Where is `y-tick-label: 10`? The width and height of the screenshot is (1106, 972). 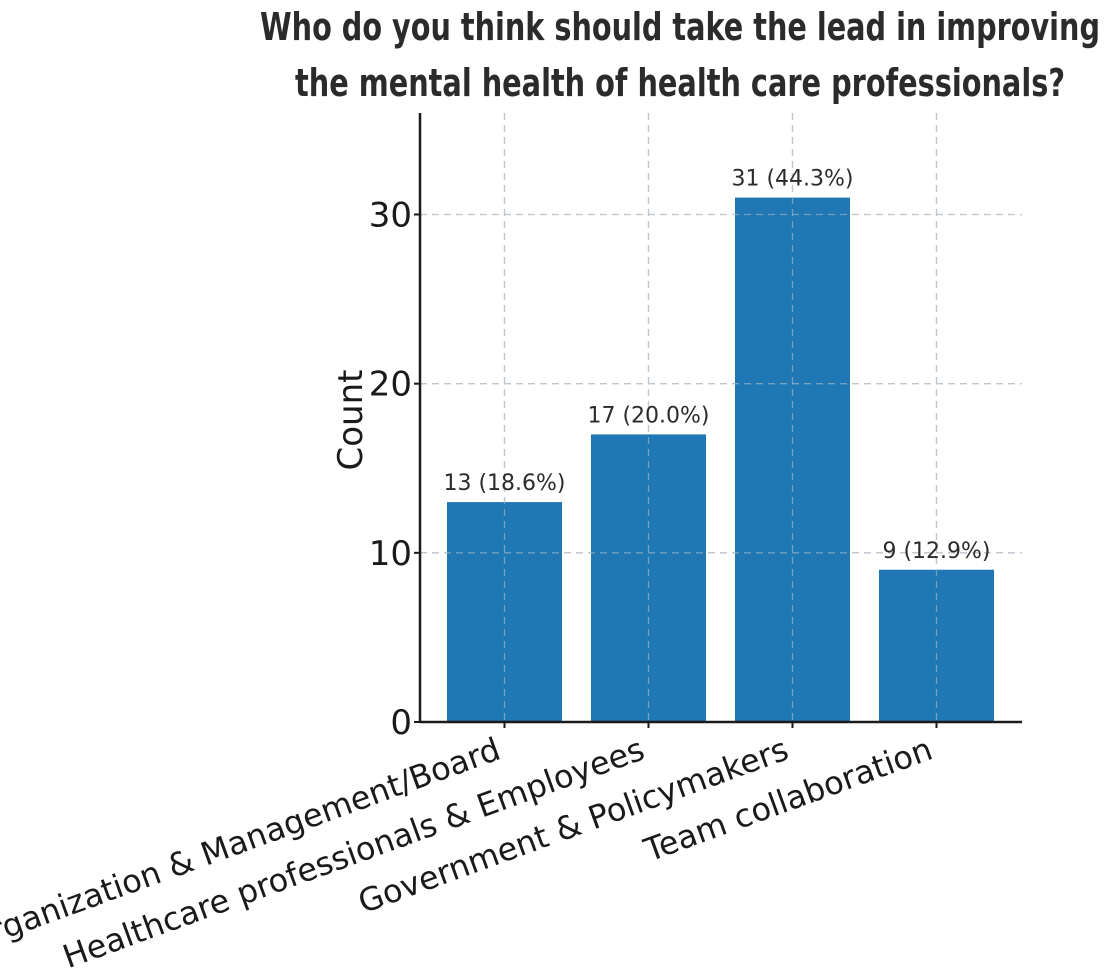 y-tick-label: 10 is located at coordinates (390, 554).